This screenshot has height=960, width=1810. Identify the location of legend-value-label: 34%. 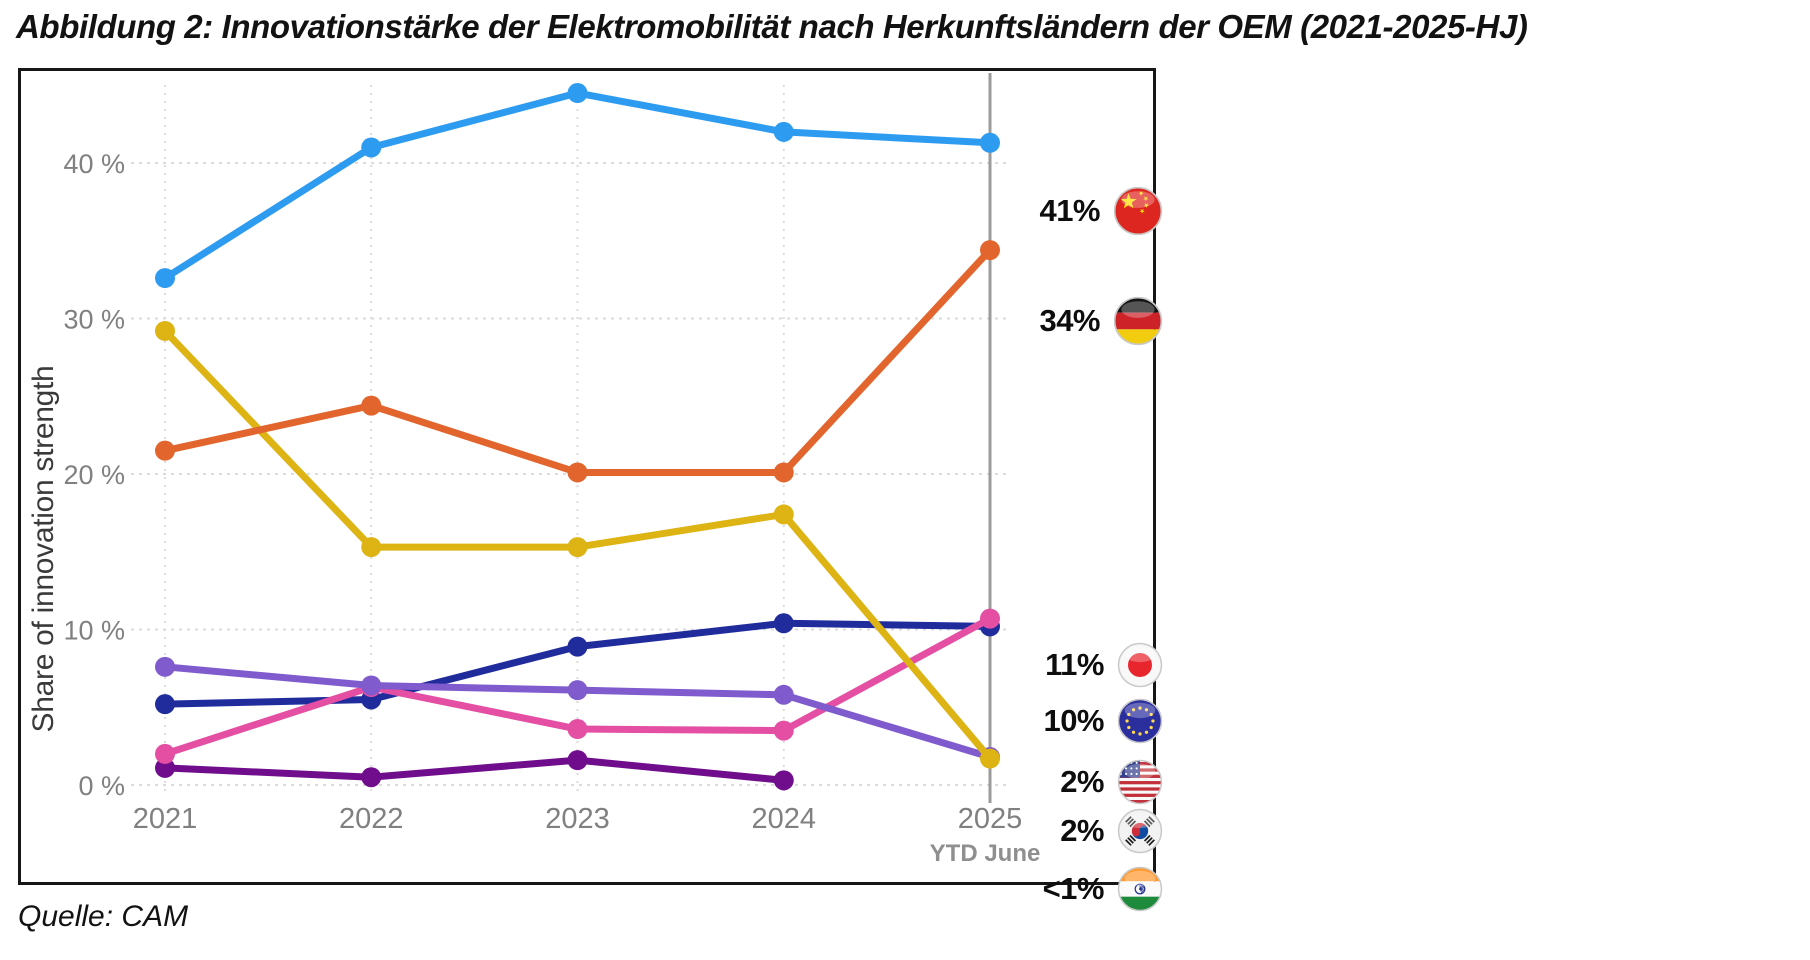
(1069, 320).